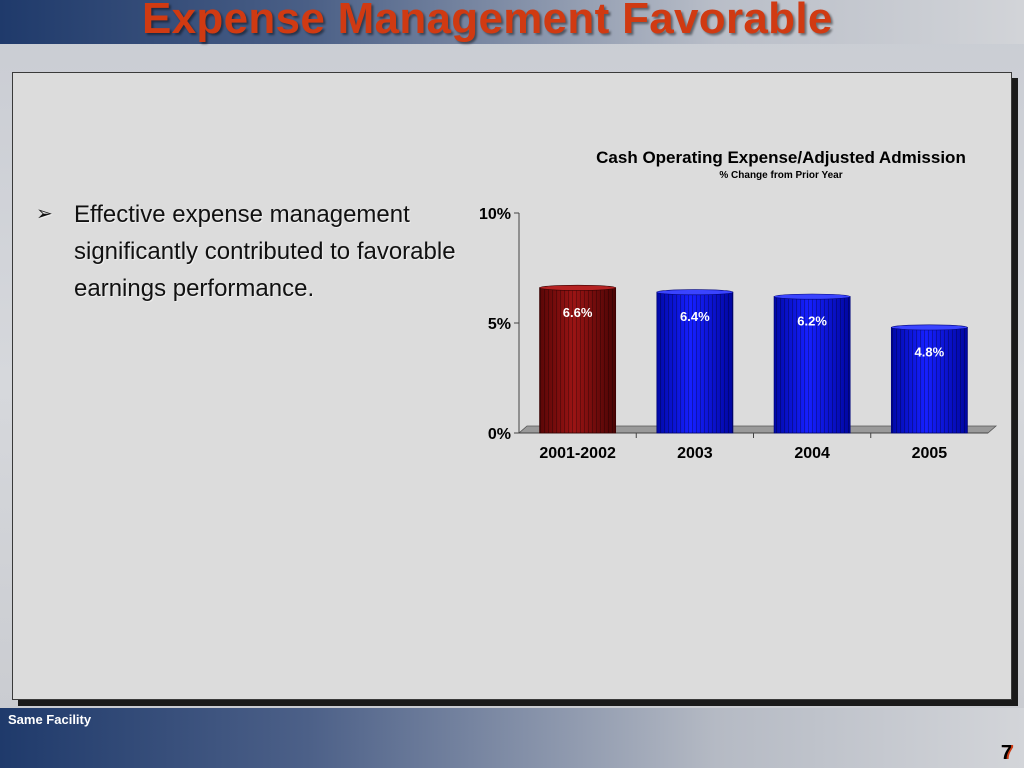  I want to click on footer-bar, so click(512, 738).